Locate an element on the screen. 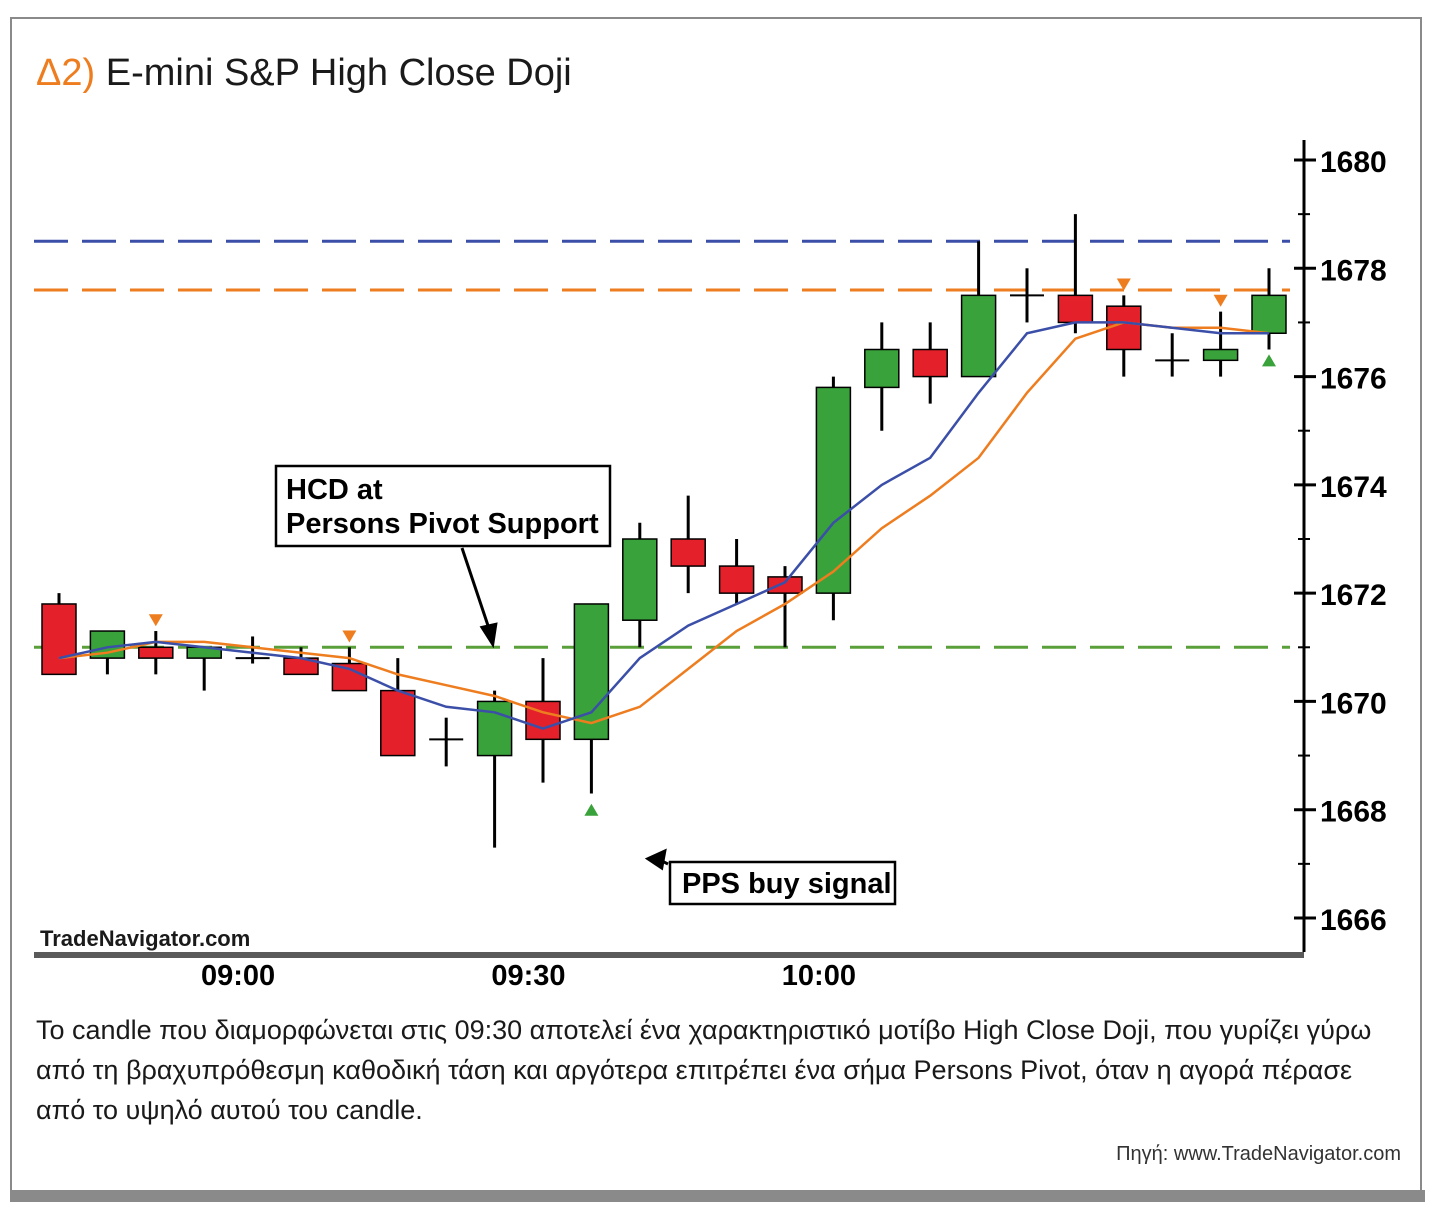 This screenshot has height=1228, width=1449. figure-title: Δ2) E-mini S&P High Close Doji is located at coordinates (304, 73).